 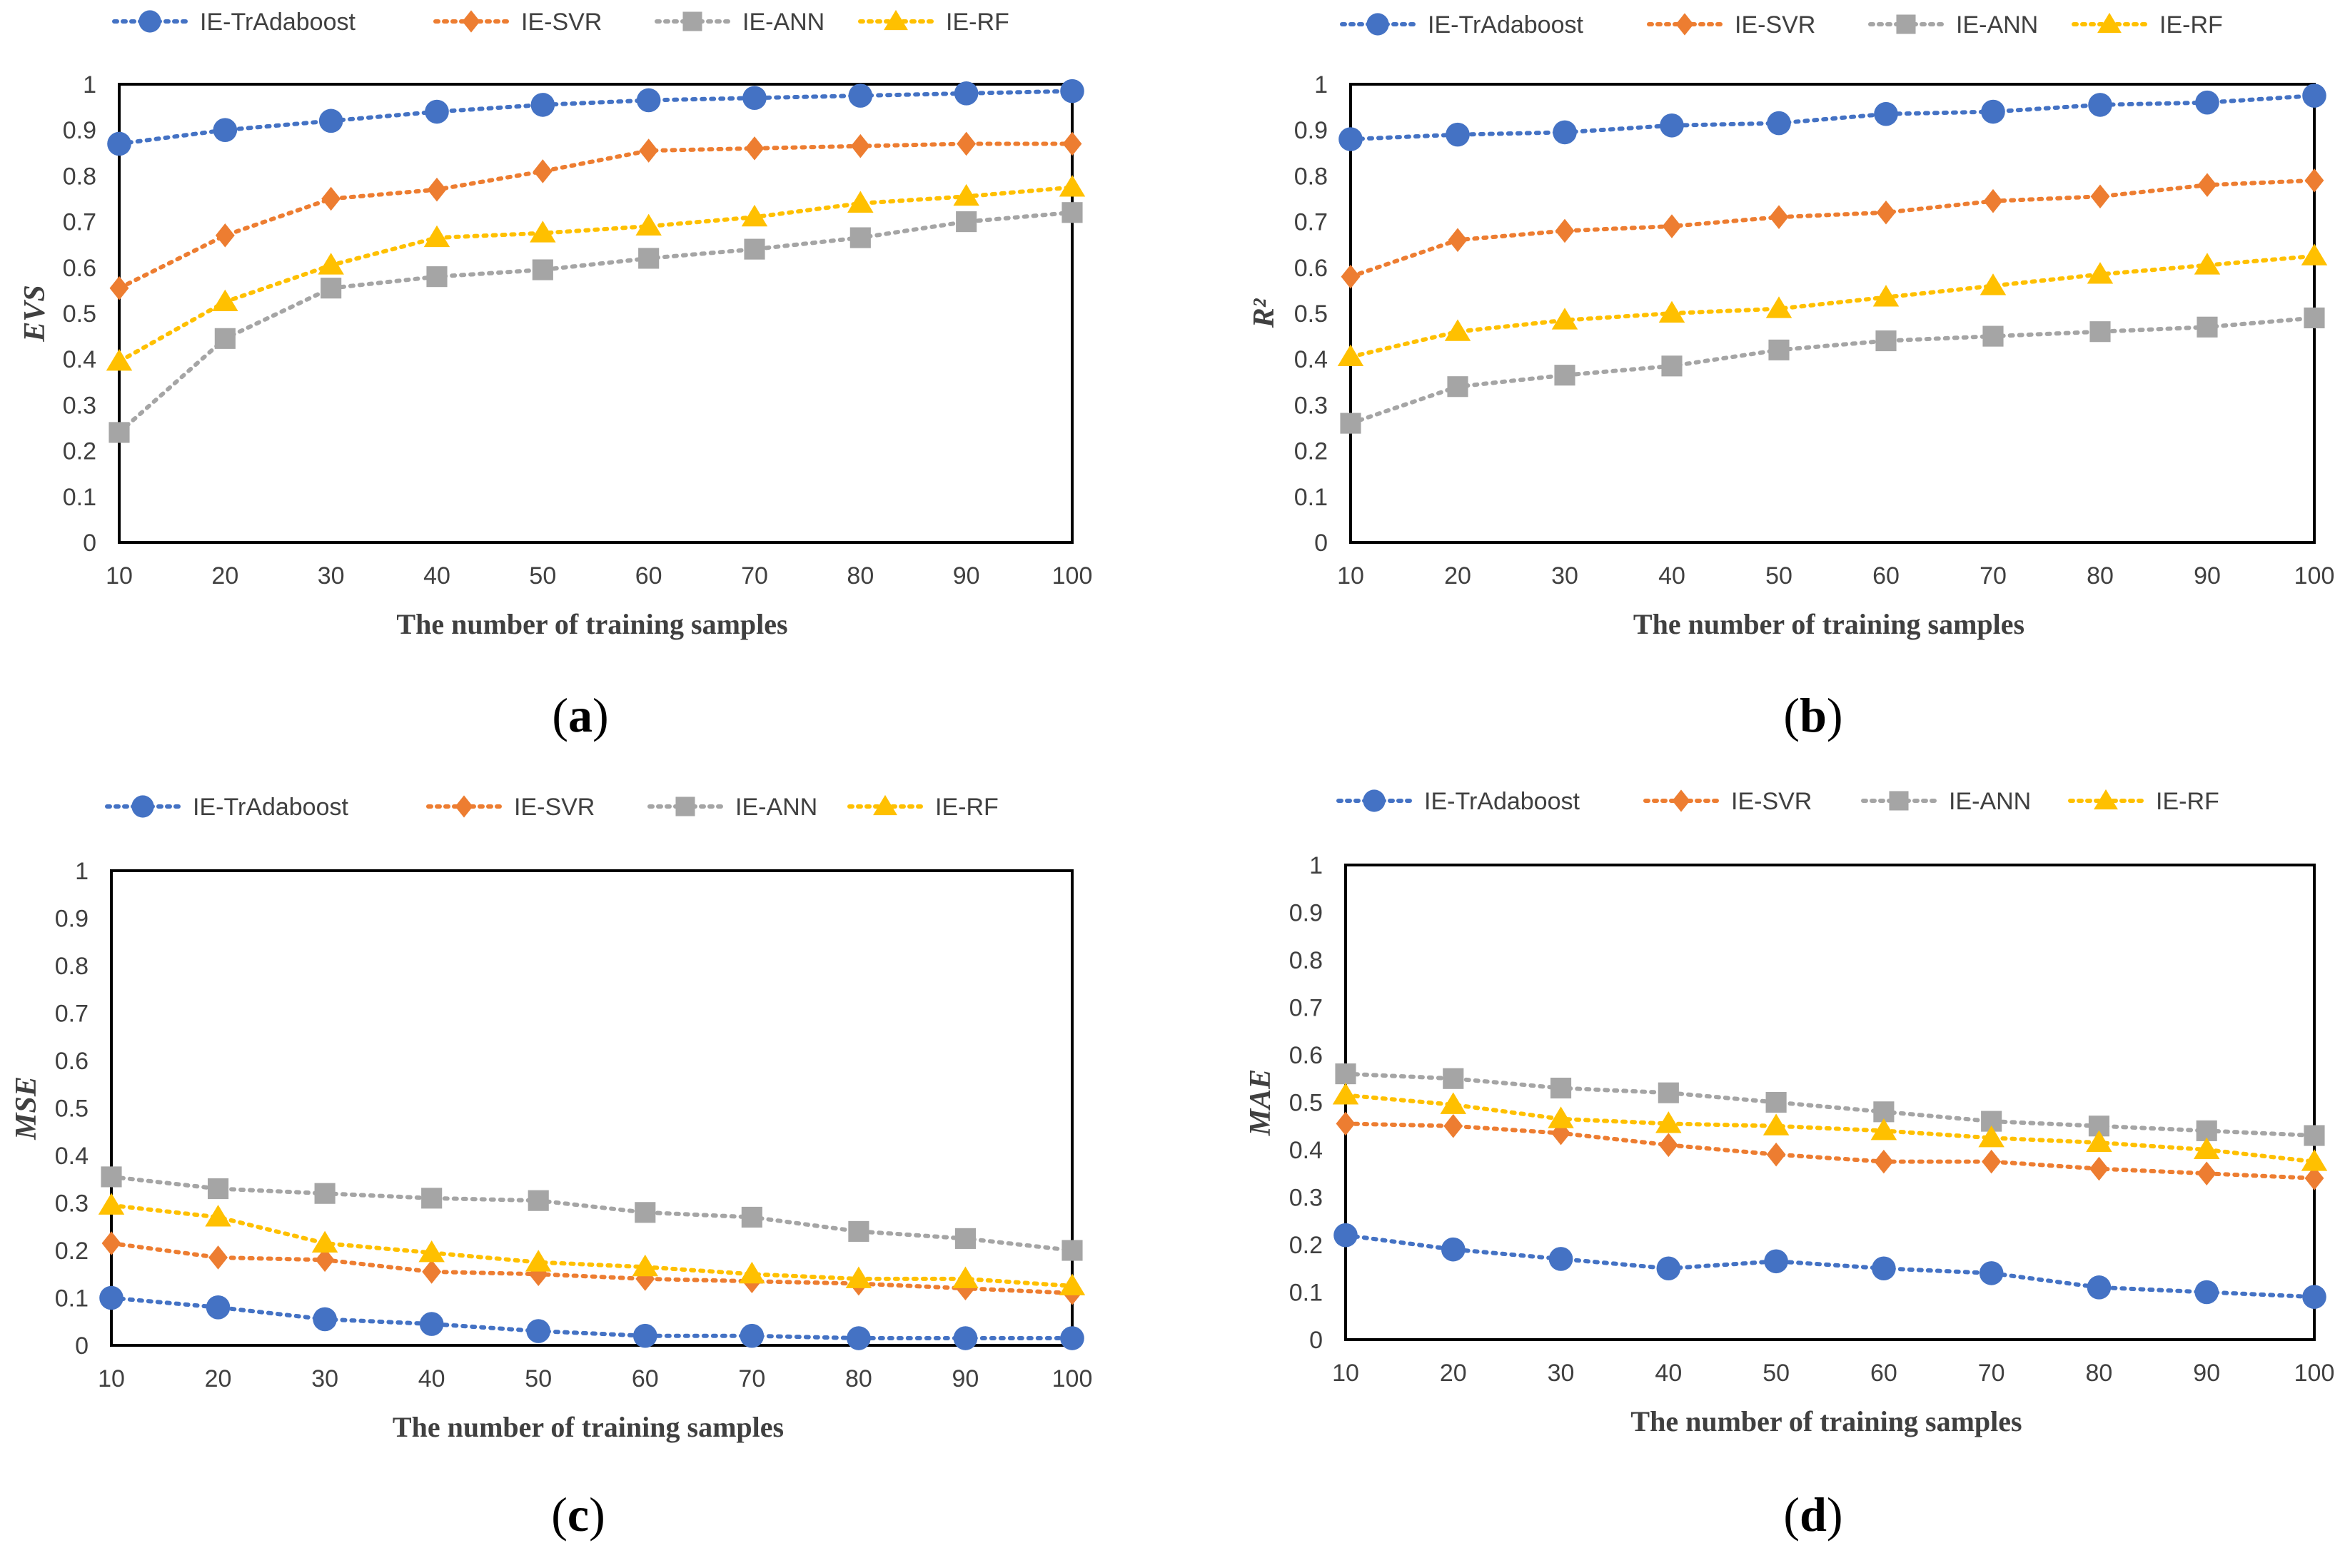 I want to click on legend-label: IE-TrAdaboost, so click(x=1502, y=801).